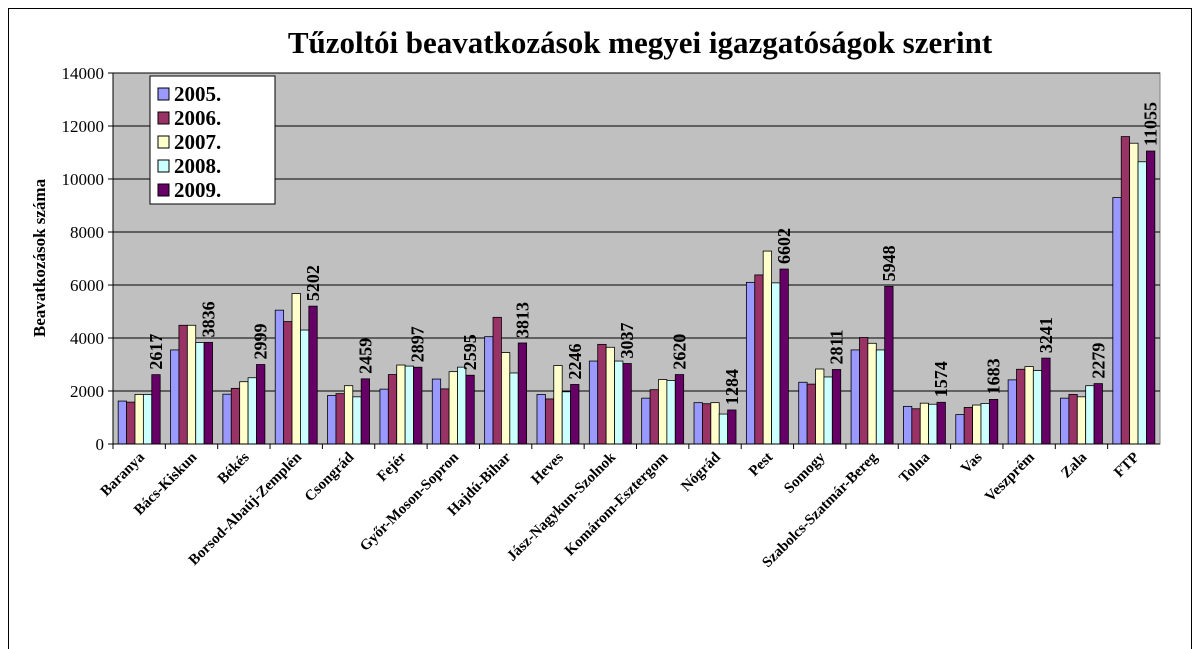  I want to click on data-label: 3037, so click(627, 341).